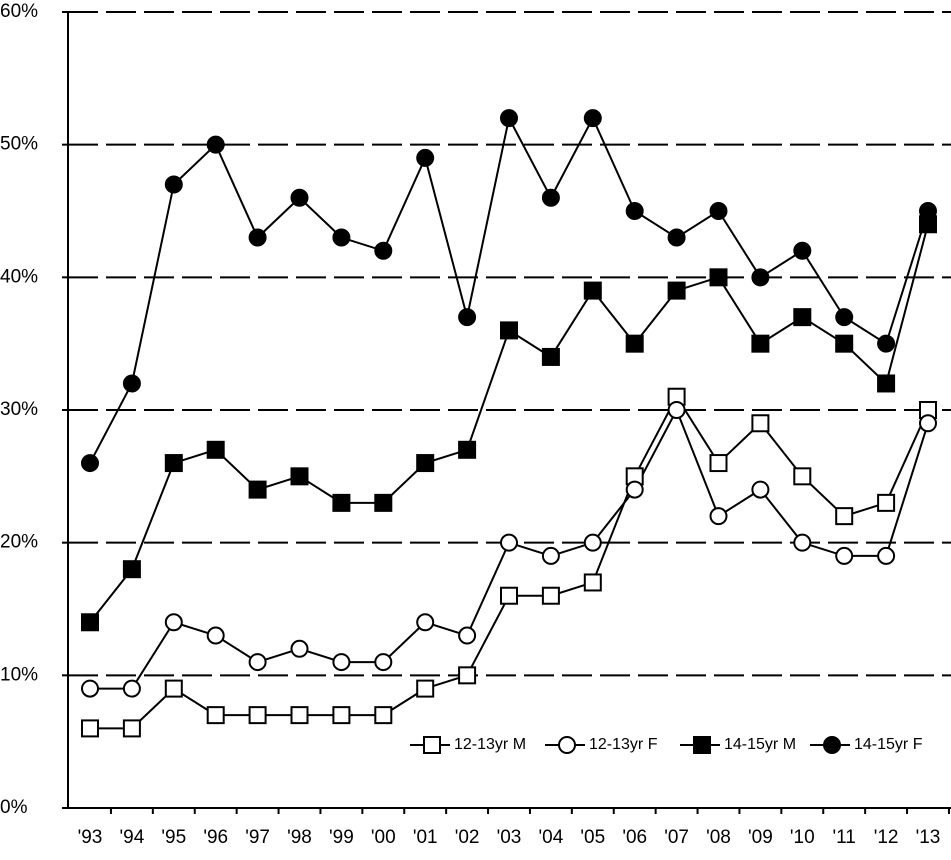  What do you see at coordinates (844, 837) in the screenshot?
I see `x-tick-label: '11` at bounding box center [844, 837].